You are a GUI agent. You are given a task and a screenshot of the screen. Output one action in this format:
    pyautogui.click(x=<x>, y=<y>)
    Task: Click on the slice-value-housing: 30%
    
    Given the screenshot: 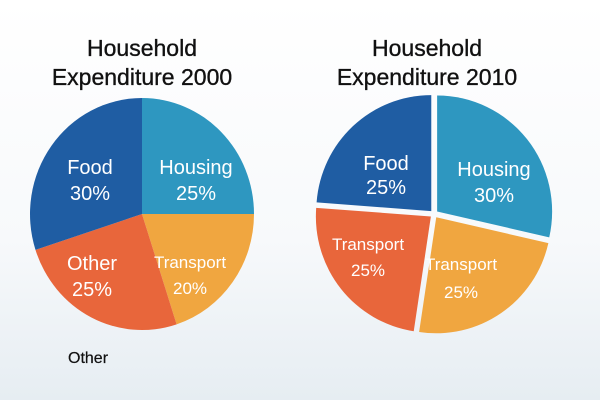 What is the action you would take?
    pyautogui.click(x=494, y=196)
    